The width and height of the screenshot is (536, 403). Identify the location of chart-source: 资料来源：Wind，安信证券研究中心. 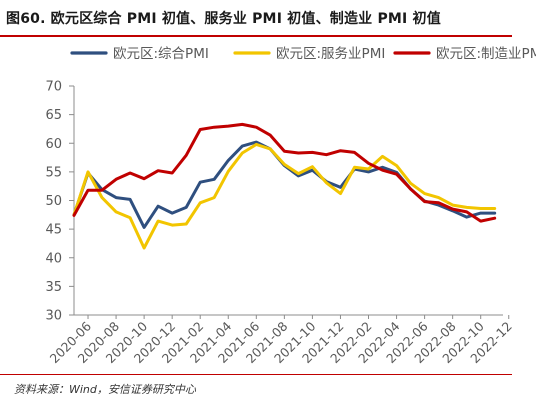
(105, 389).